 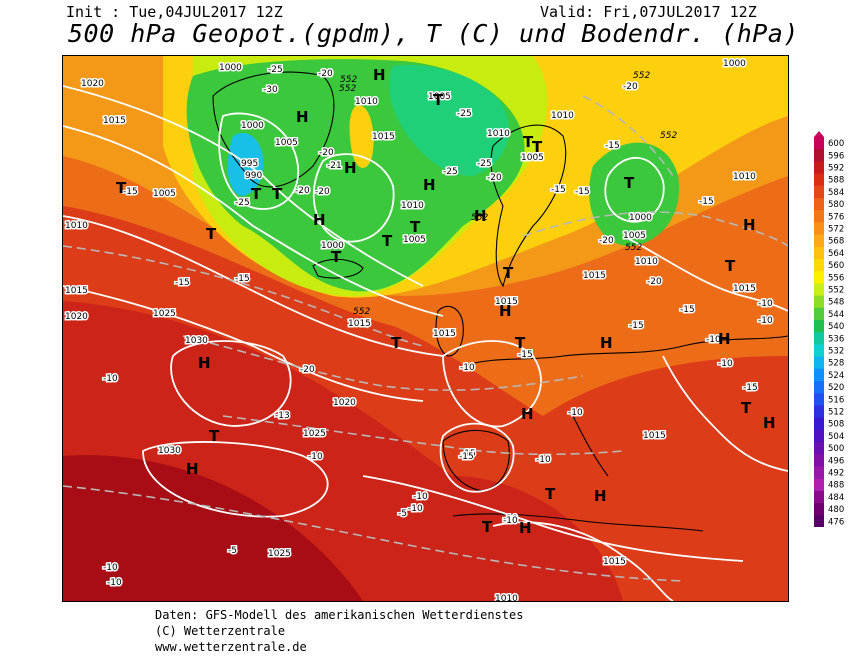 What do you see at coordinates (836, 413) in the screenshot?
I see `legend-level-label: 512` at bounding box center [836, 413].